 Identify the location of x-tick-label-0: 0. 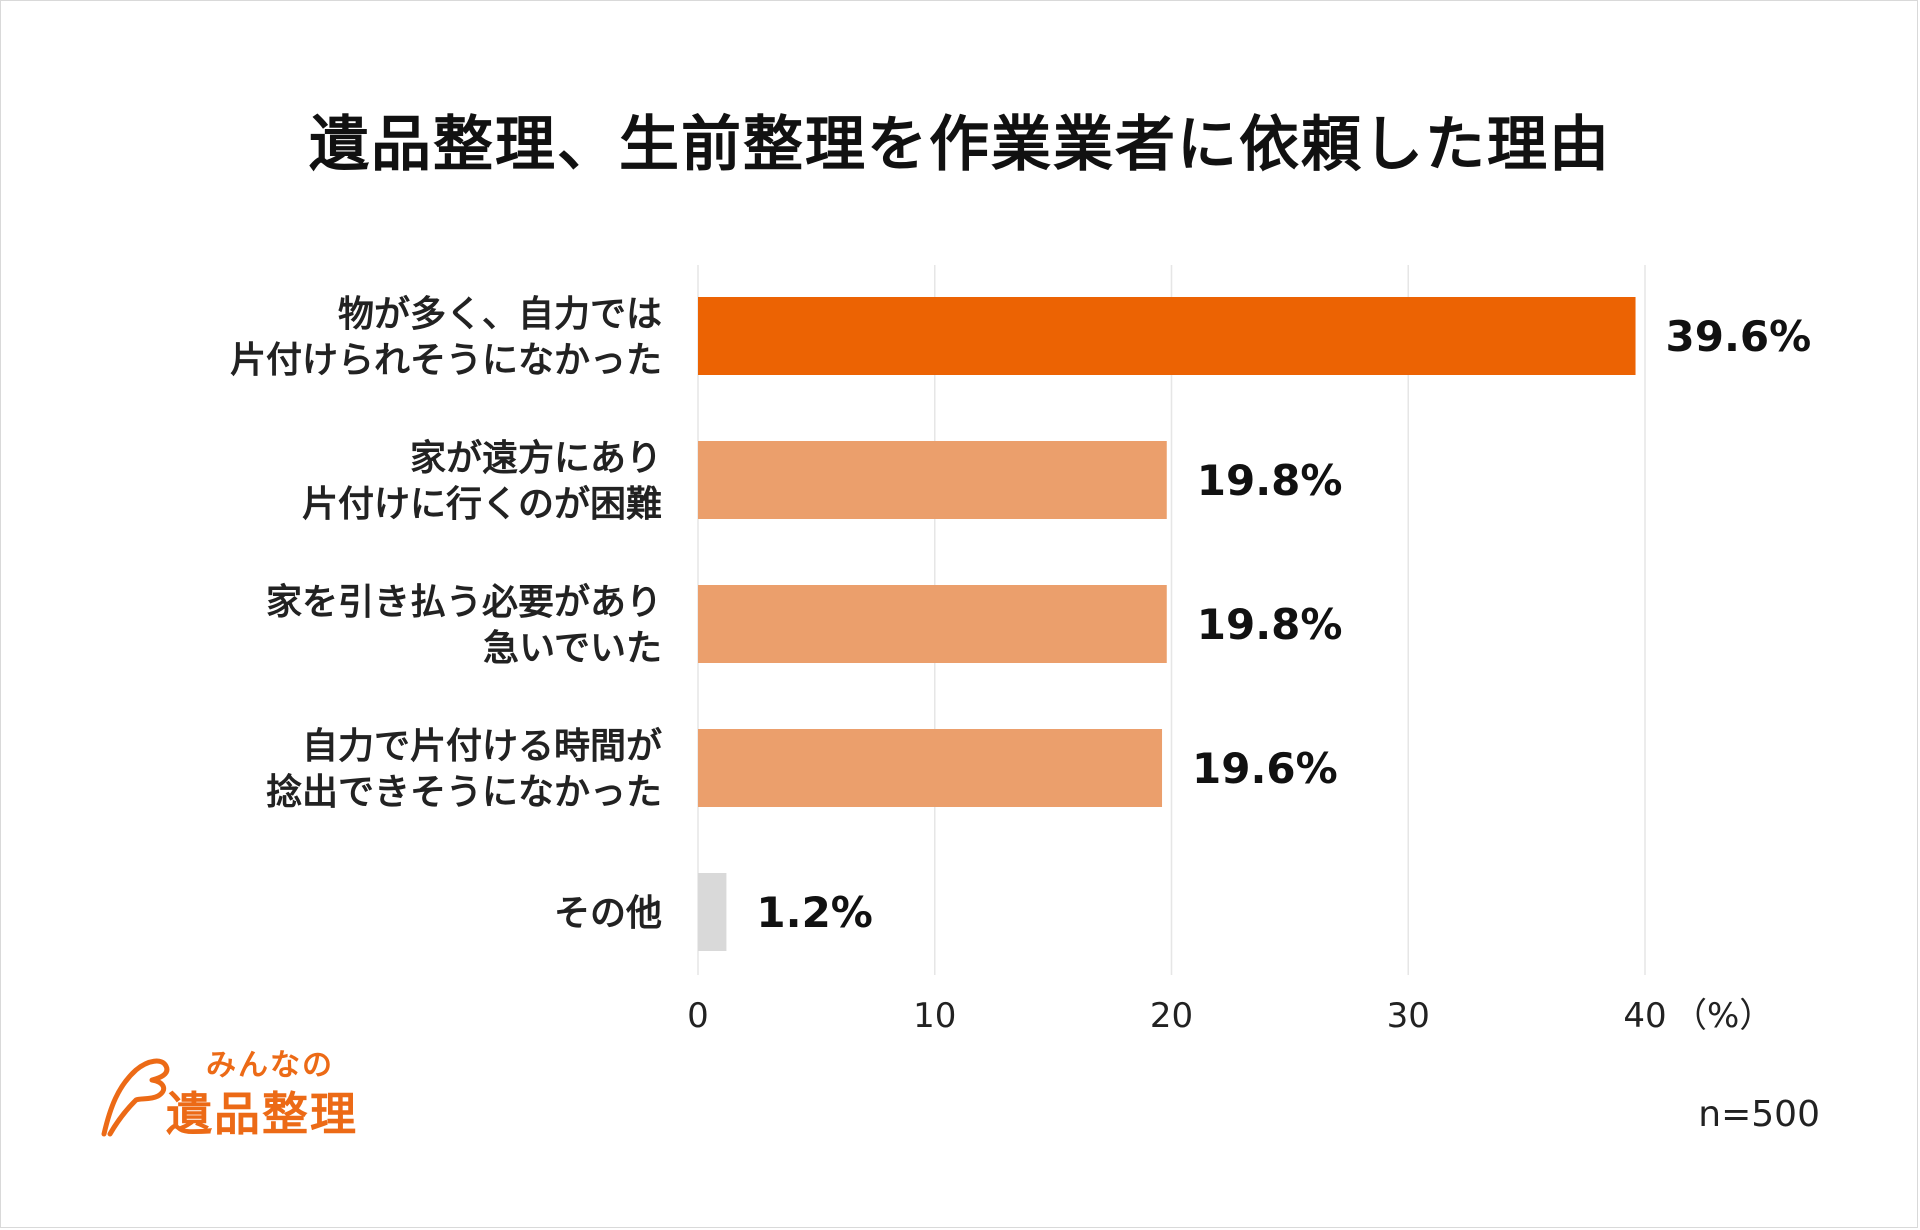
(698, 1016).